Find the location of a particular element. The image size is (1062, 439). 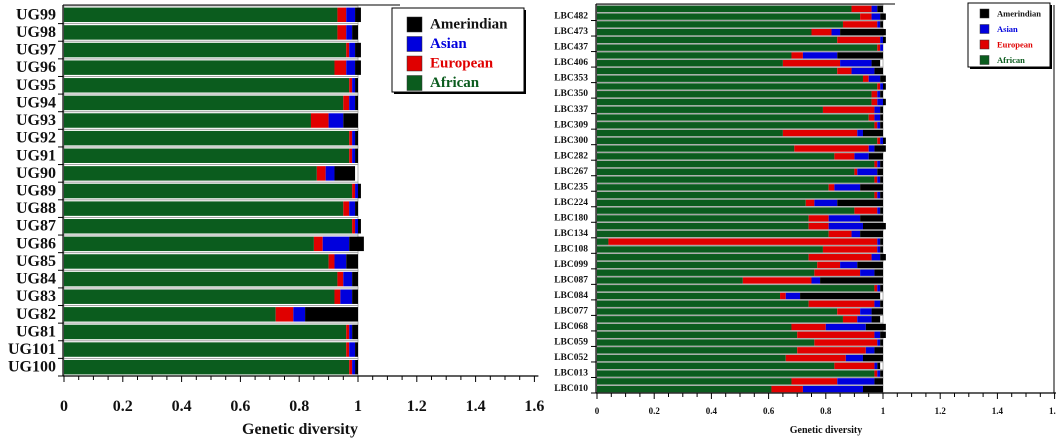

legend-swatch-african is located at coordinates (984, 60).